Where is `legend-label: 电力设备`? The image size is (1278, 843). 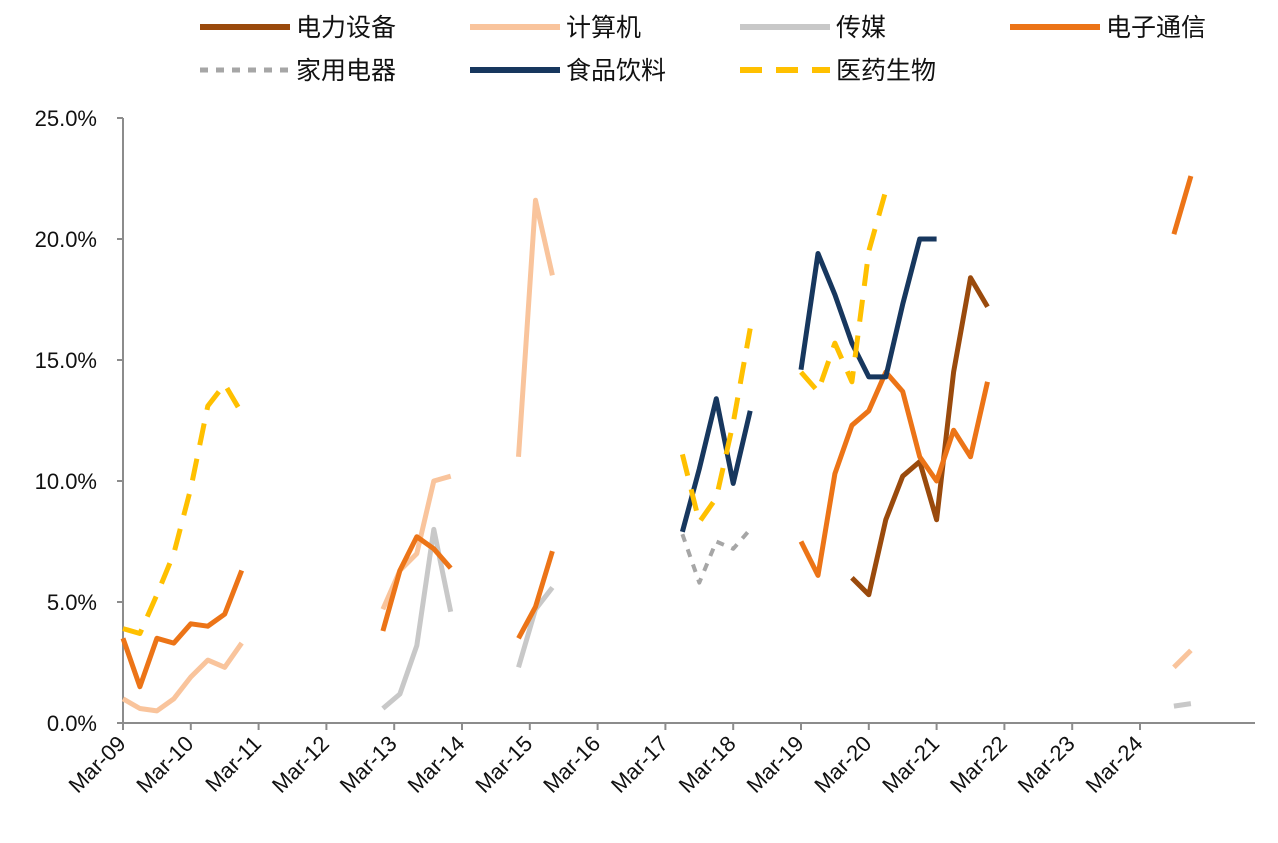
legend-label: 电力设备 is located at coordinates (346, 27).